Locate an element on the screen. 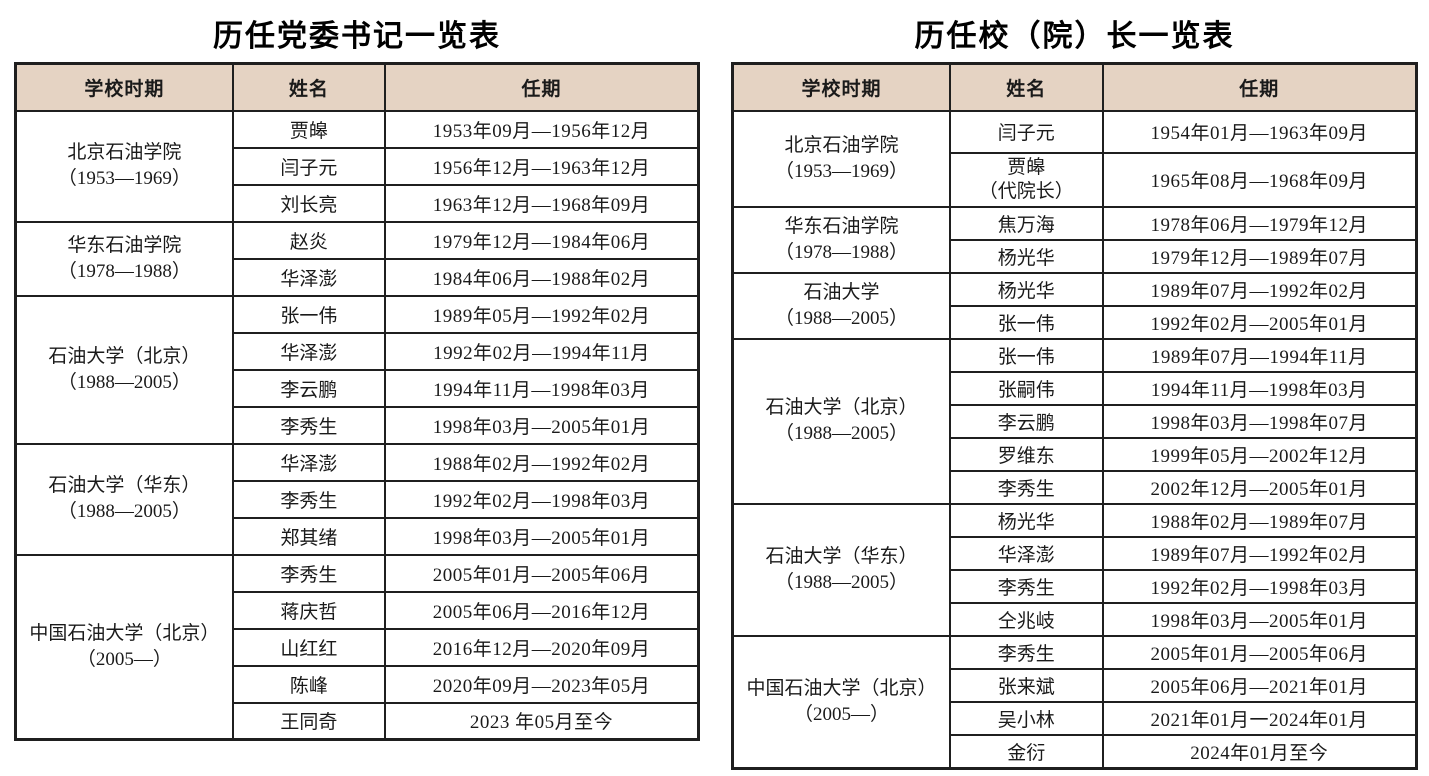  table-row: 中国石油大学（北京） （2005—） 李秀生 2005年01月—2005年06月 is located at coordinates (1074, 701).